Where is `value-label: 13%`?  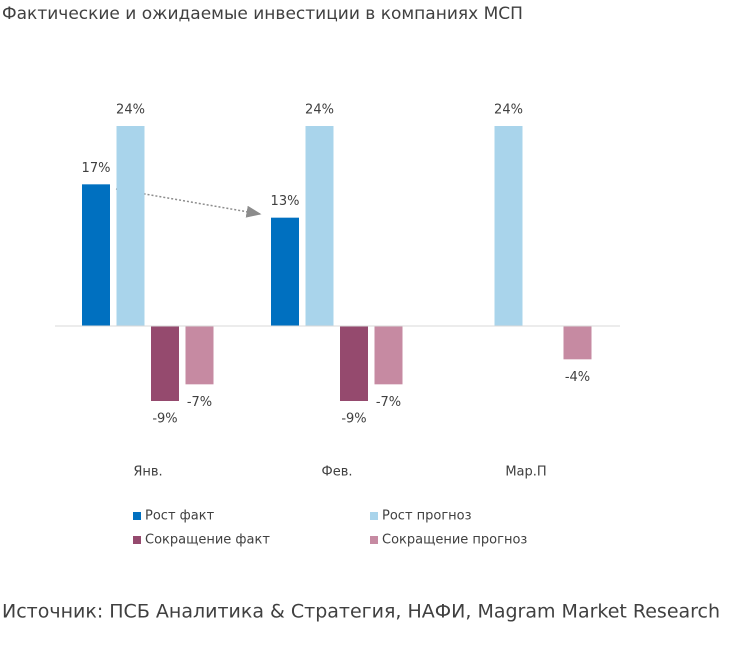 value-label: 13% is located at coordinates (285, 201).